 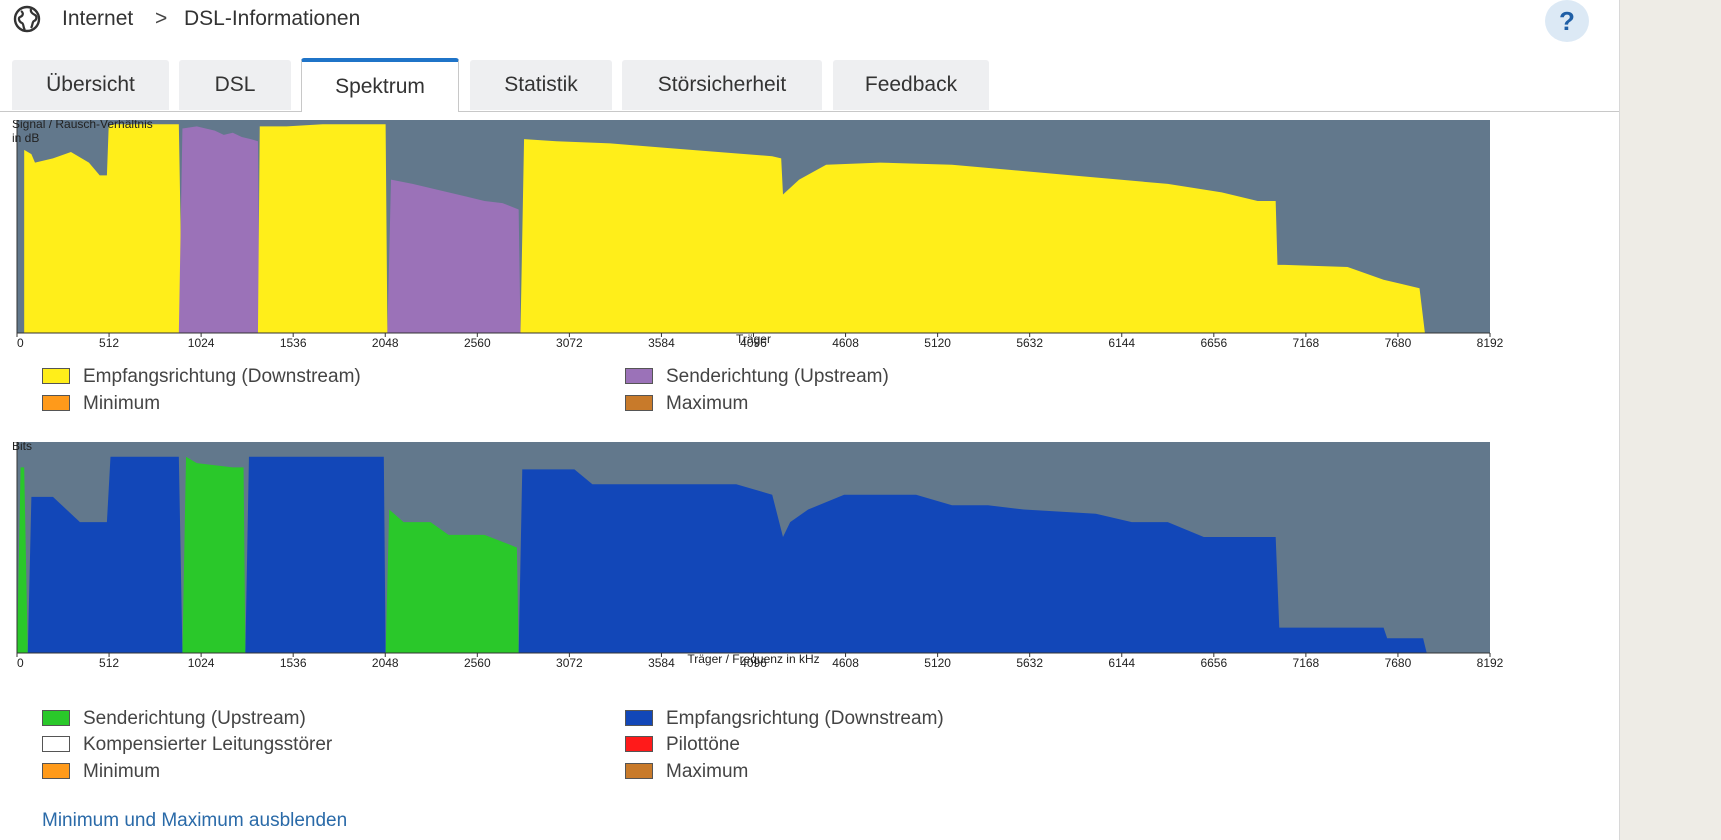 What do you see at coordinates (569, 343) in the screenshot?
I see `snr-tick-label: 3072` at bounding box center [569, 343].